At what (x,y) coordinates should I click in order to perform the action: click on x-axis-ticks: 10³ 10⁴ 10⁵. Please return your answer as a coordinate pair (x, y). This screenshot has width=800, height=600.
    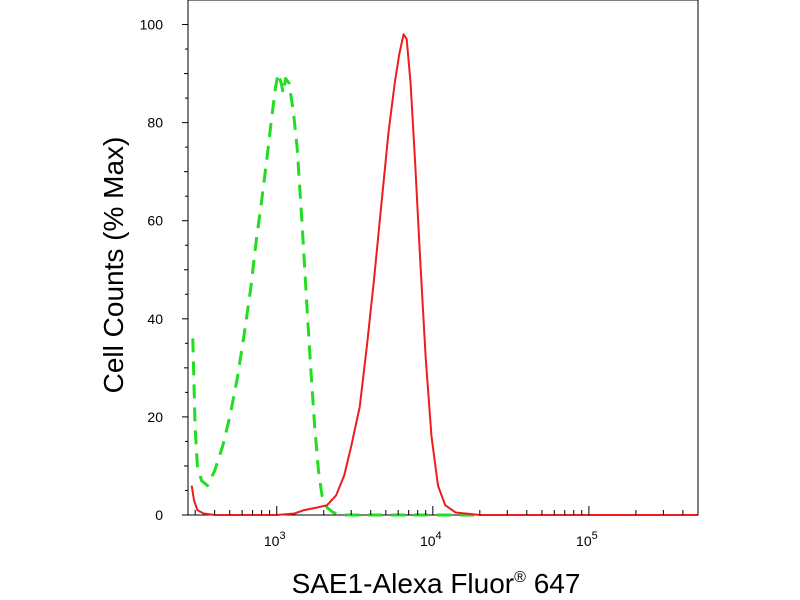
    Looking at the image, I should click on (446, 527).